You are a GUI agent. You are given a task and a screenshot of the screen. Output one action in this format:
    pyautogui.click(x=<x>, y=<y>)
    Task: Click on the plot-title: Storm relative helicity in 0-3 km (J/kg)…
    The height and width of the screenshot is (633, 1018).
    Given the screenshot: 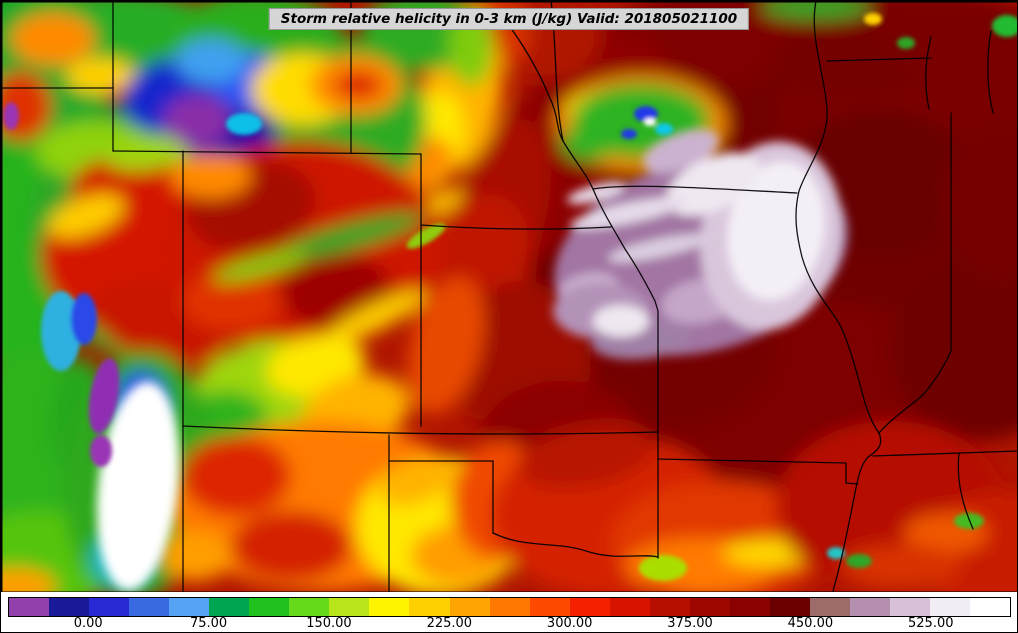 What is the action you would take?
    pyautogui.click(x=509, y=19)
    